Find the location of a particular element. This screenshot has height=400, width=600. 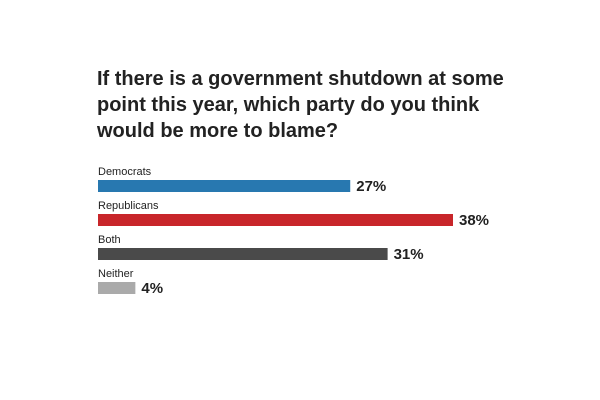

category-label: Democrats is located at coordinates (125, 172).